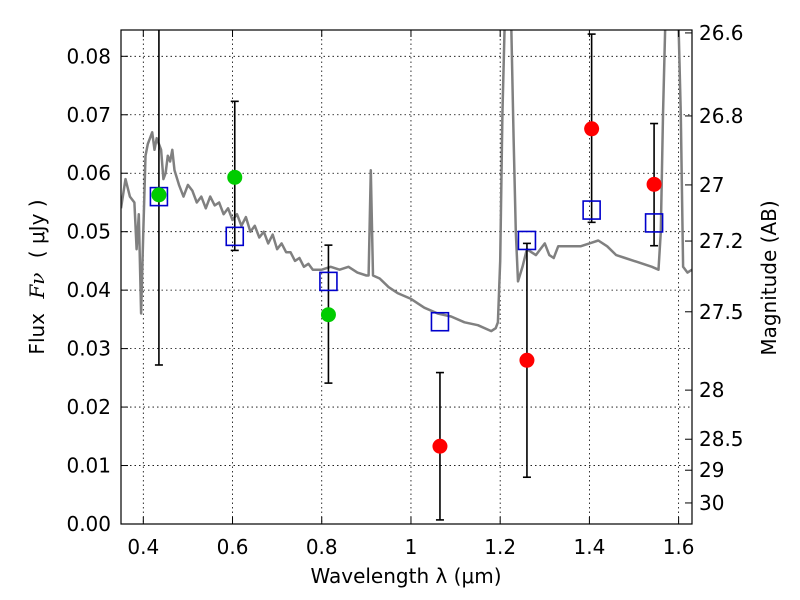 The height and width of the screenshot is (600, 800). Describe the element at coordinates (37, 228) in the screenshot. I see `y-axis-label-unit: ( μJy )` at that location.